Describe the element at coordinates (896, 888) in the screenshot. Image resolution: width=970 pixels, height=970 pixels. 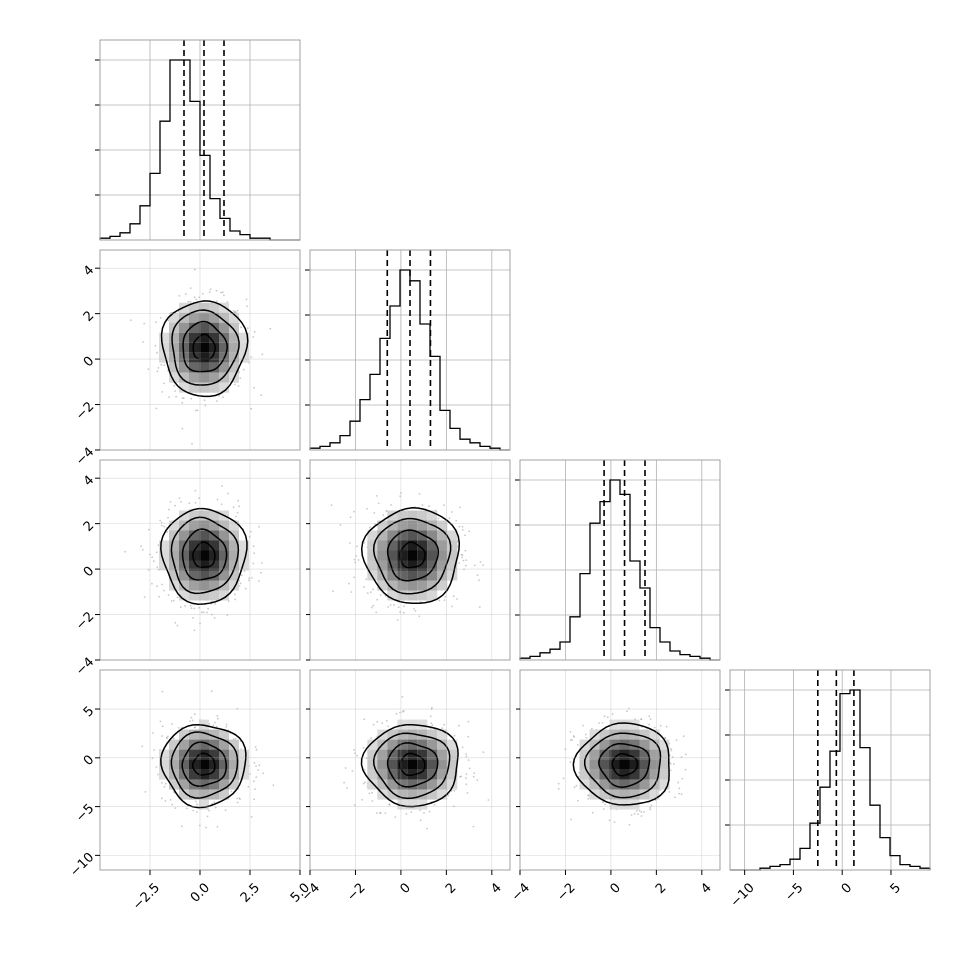
I see `x-tick-label: 5` at that location.